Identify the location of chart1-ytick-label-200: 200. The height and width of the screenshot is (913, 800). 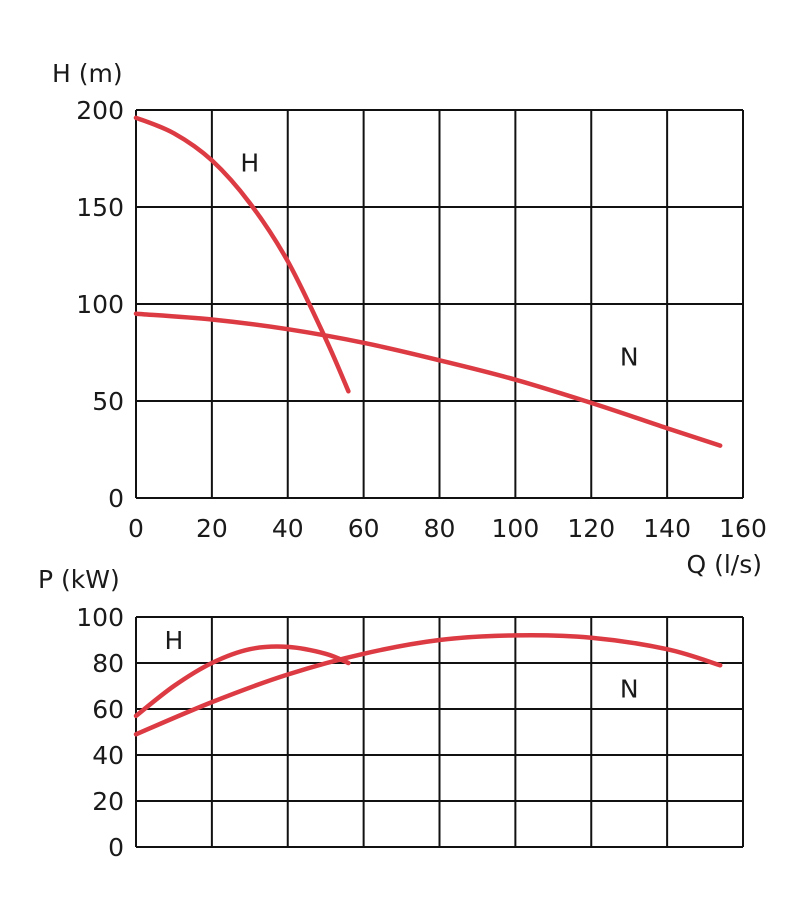
(100, 110).